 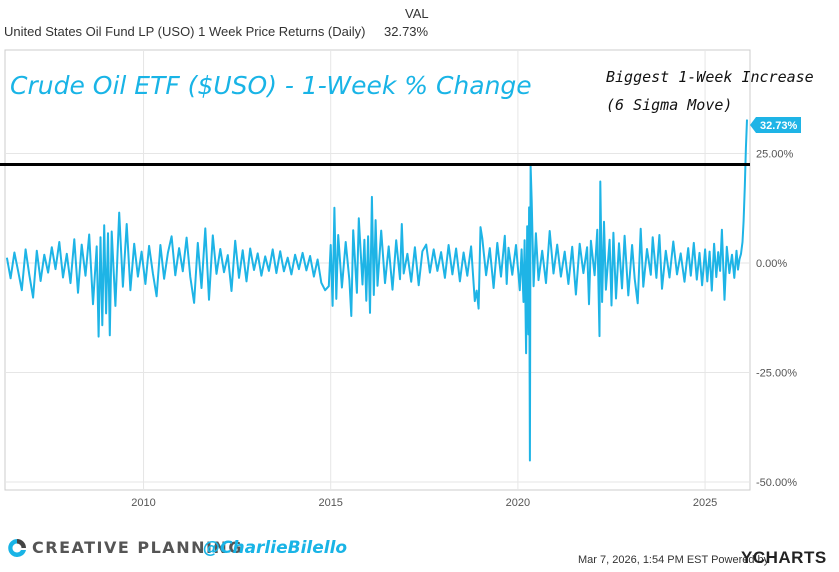 What do you see at coordinates (776, 483) in the screenshot?
I see `y-tick-label: -50.00%` at bounding box center [776, 483].